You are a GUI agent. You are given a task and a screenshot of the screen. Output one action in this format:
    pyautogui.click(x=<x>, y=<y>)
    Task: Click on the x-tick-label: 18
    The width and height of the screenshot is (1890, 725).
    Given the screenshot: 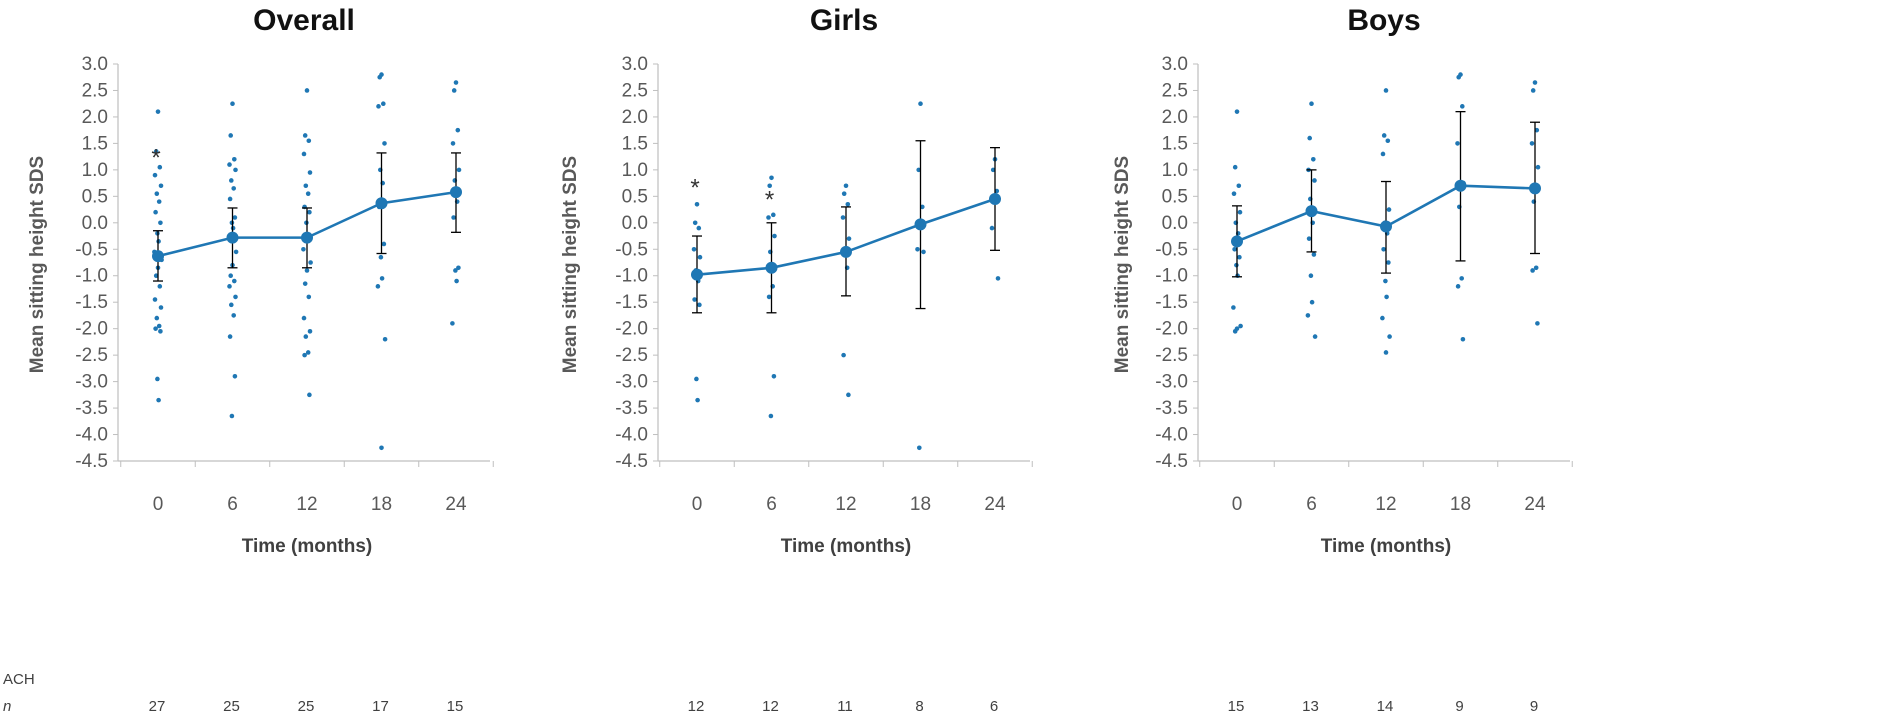 What is the action you would take?
    pyautogui.click(x=920, y=504)
    